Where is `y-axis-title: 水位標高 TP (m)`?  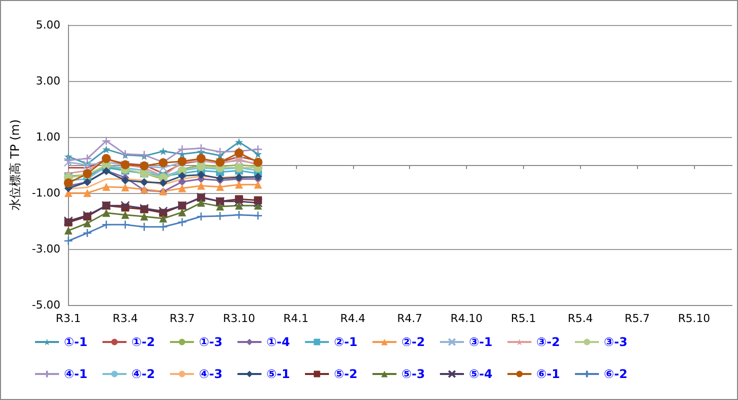 y-axis-title: 水位標高 TP (m) is located at coordinates (15, 165).